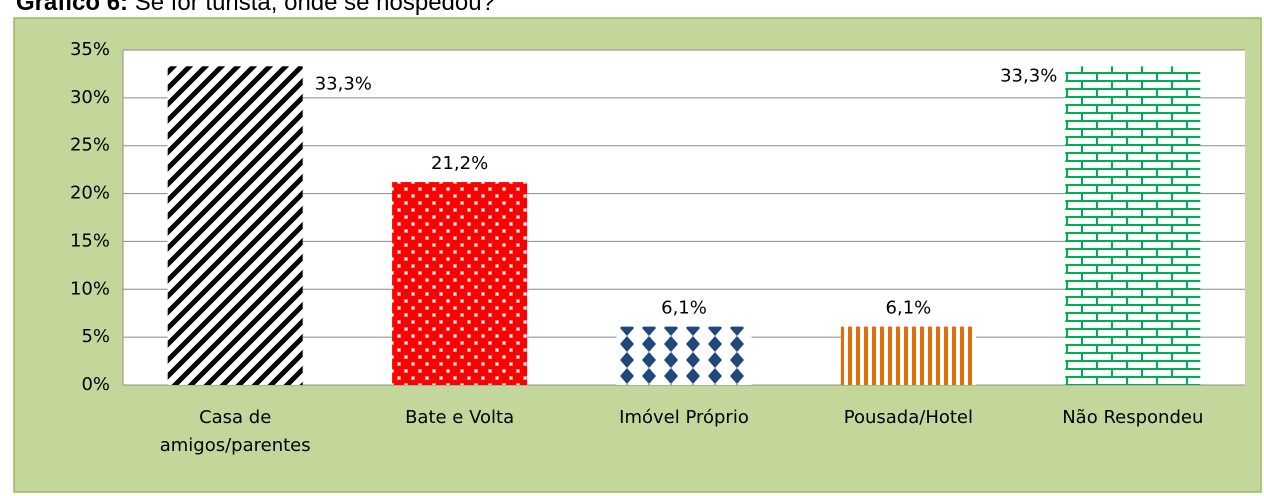 Image resolution: width=1264 pixels, height=496 pixels. I want to click on x-tick-label: Bate e Volta, so click(460, 417).